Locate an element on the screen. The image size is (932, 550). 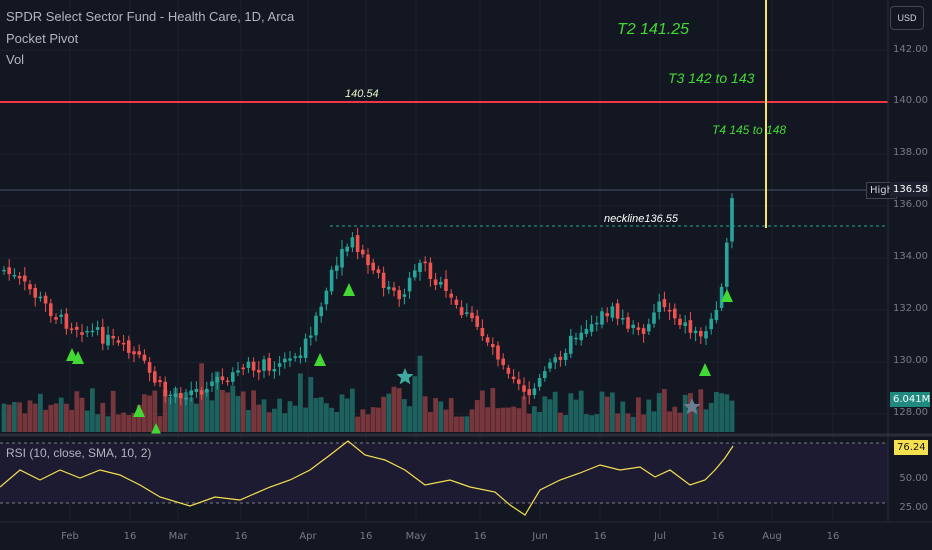
annotation-t3: T3 142 to 143 is located at coordinates (711, 78).